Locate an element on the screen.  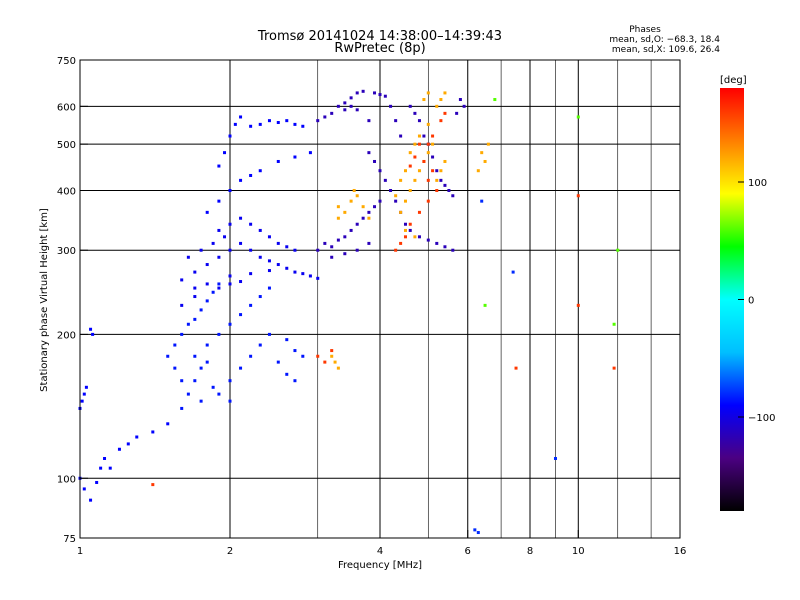
x-tick-label: 4 is located at coordinates (380, 551).